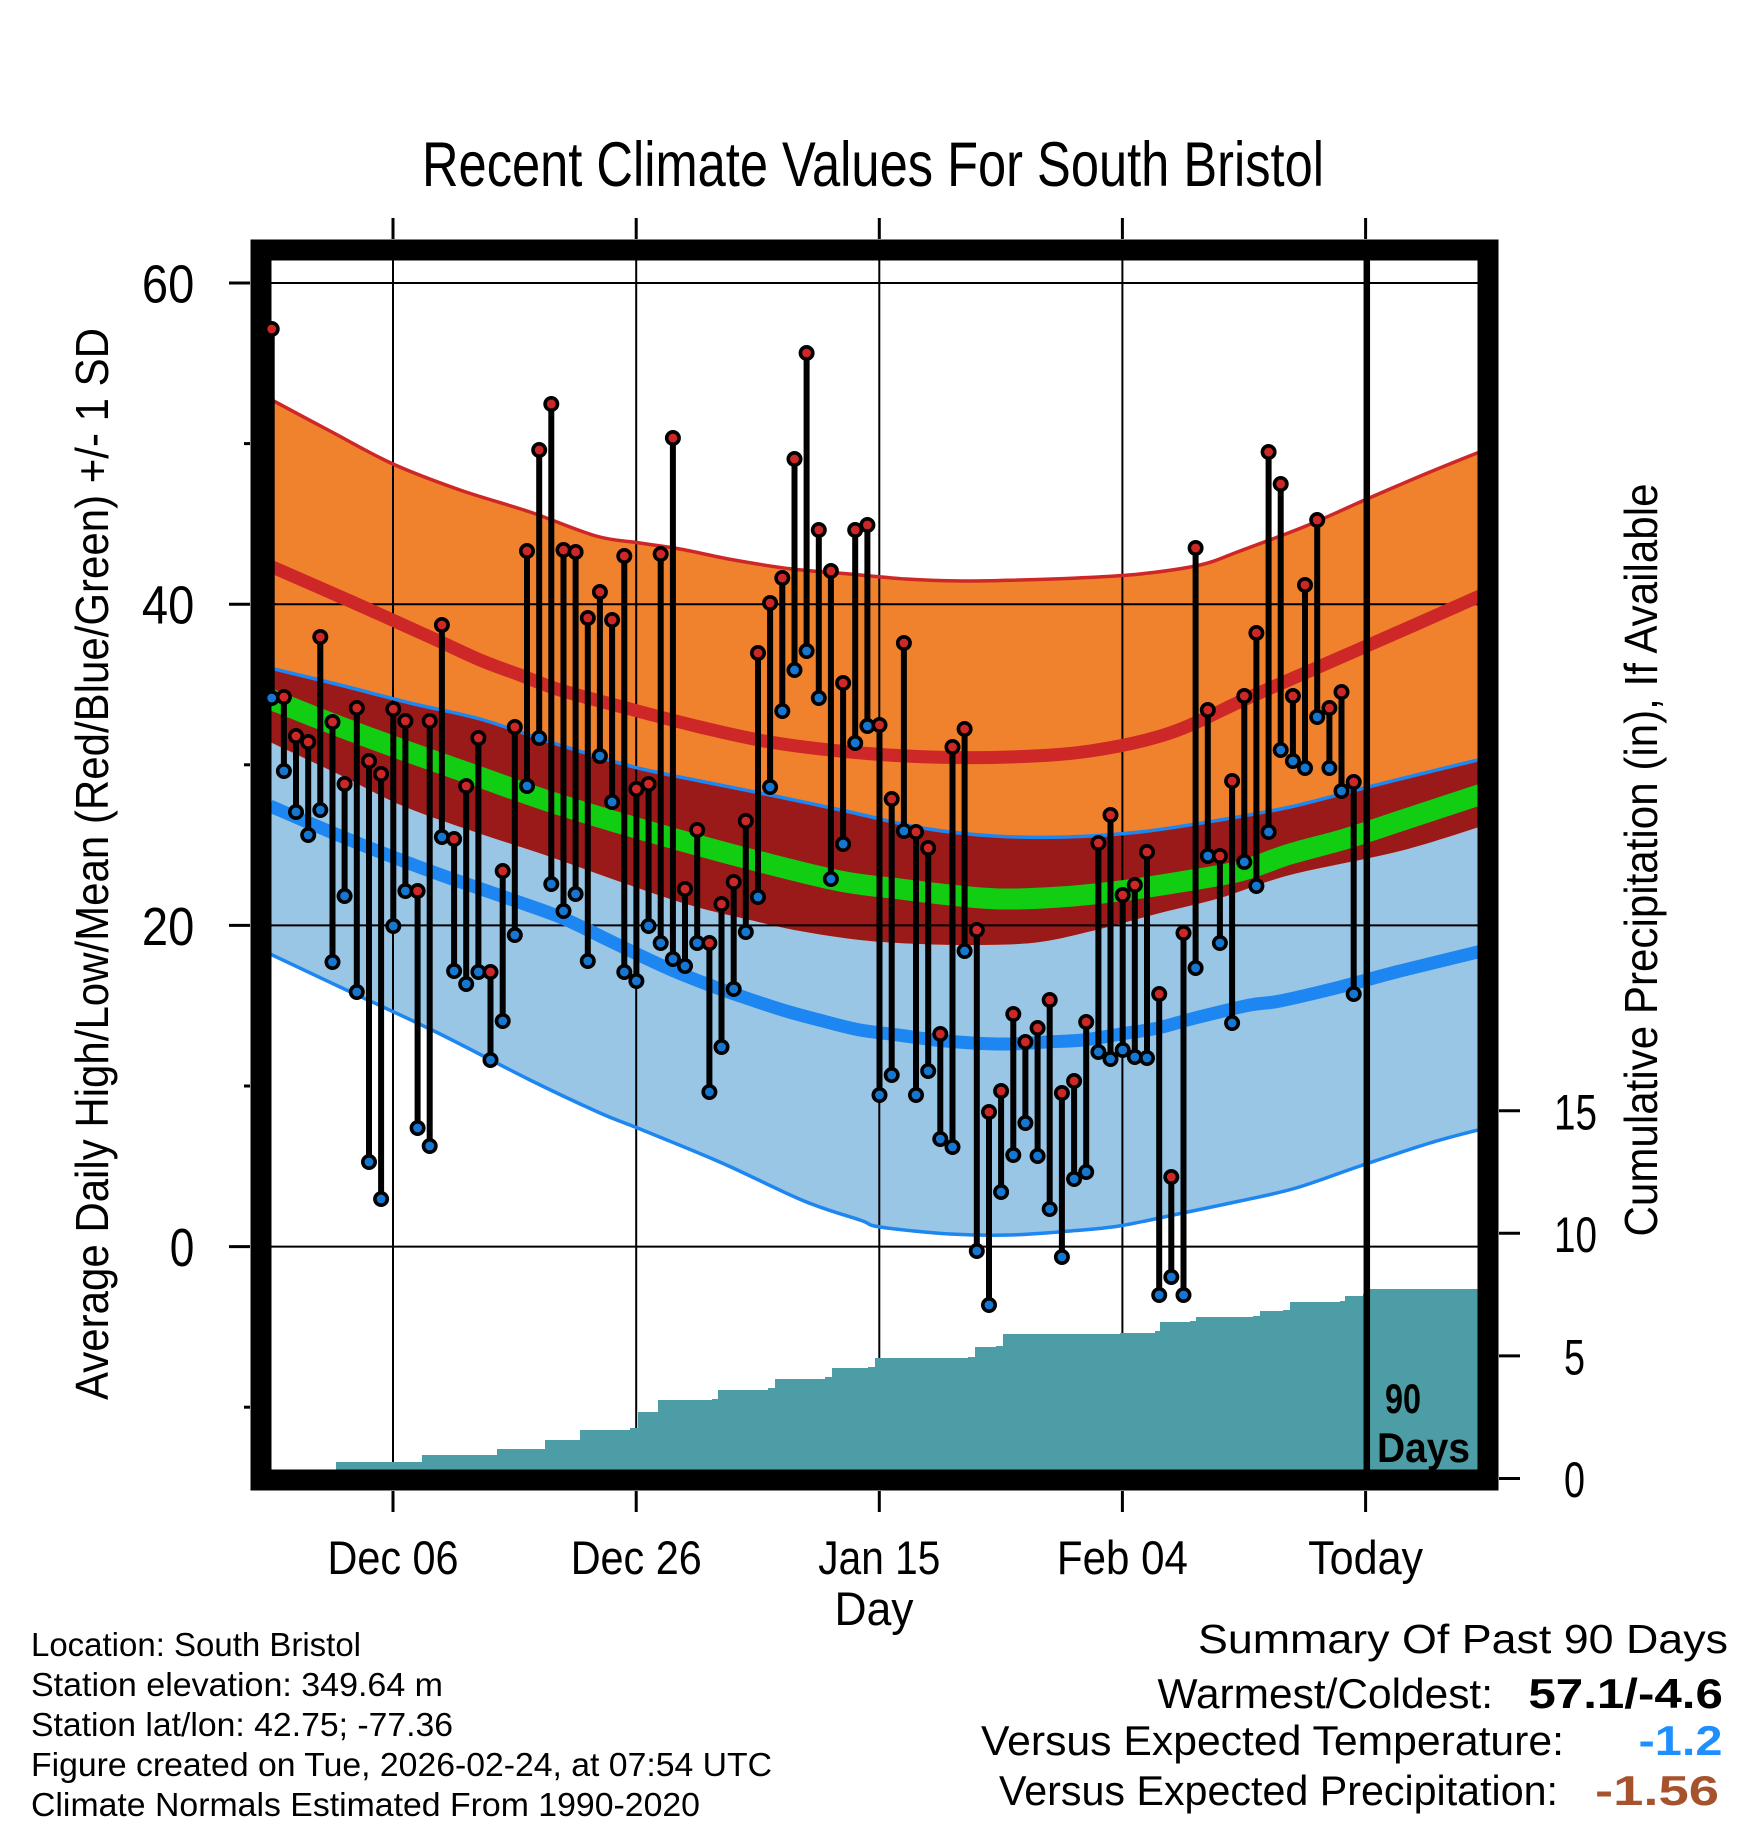  I want to click on svg-text: Versus Expected Temperature:, so click(1272, 1740).